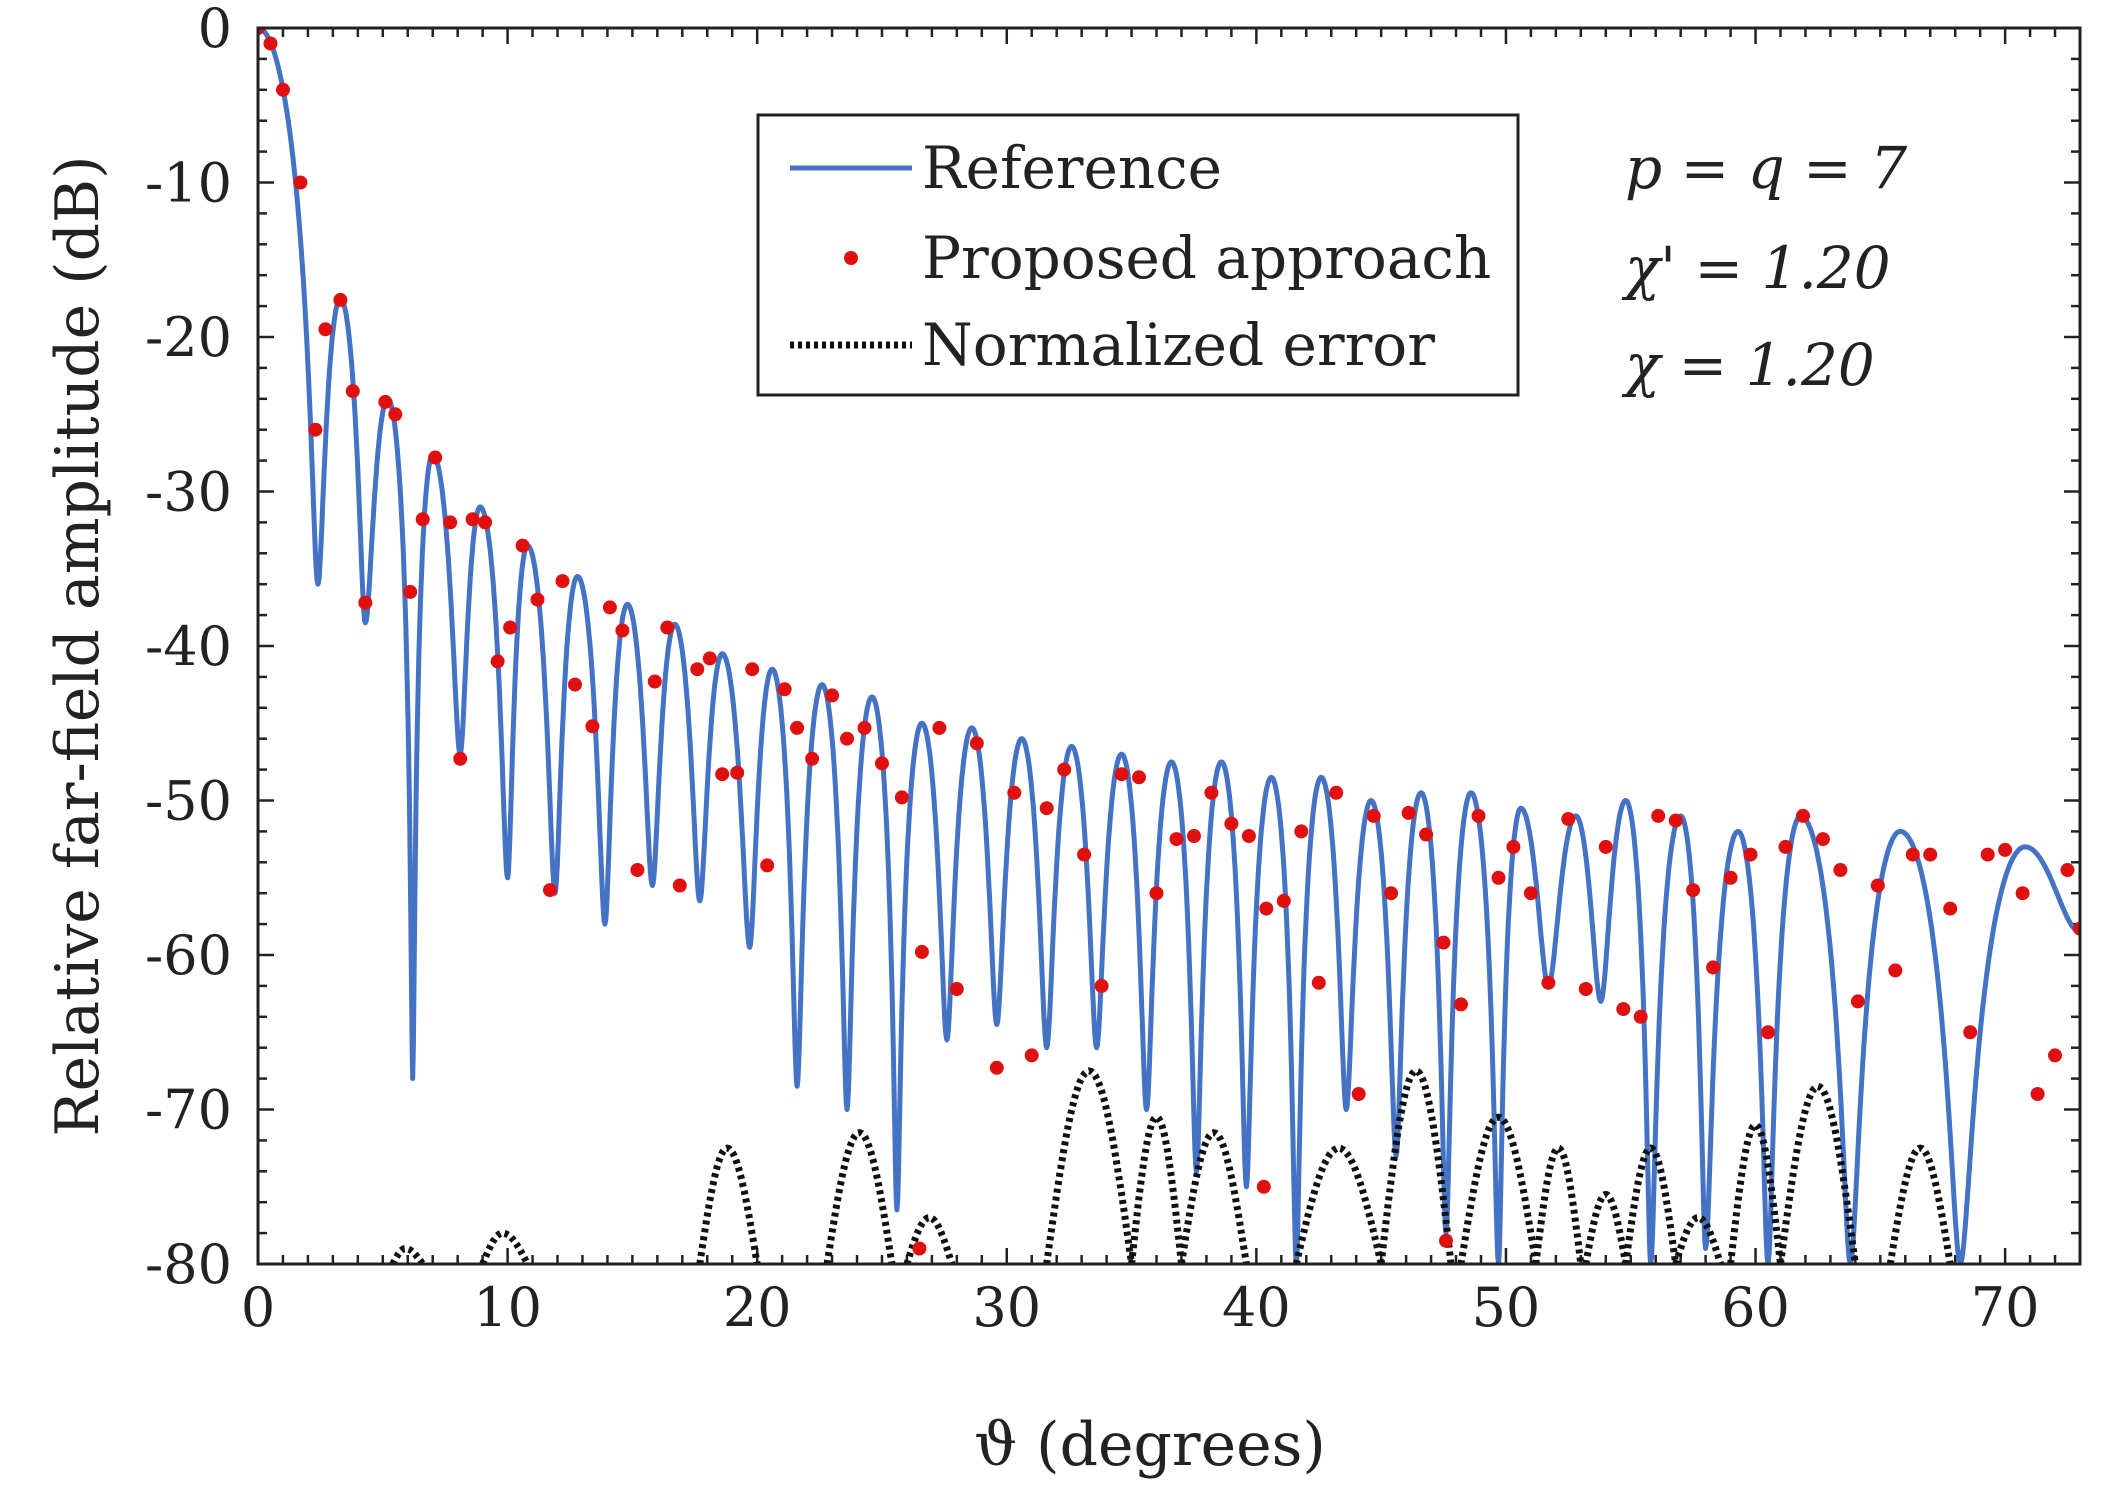 This screenshot has height=1509, width=2110. Describe the element at coordinates (188, 801) in the screenshot. I see `y-tick-label: -50` at that location.